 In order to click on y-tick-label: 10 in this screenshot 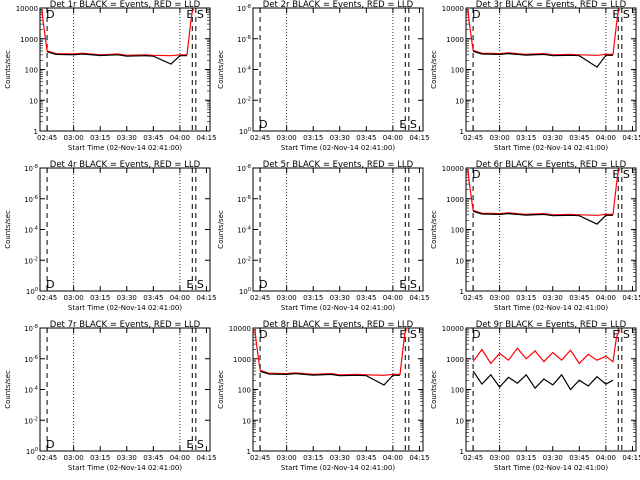, I will do `click(33, 101)`.